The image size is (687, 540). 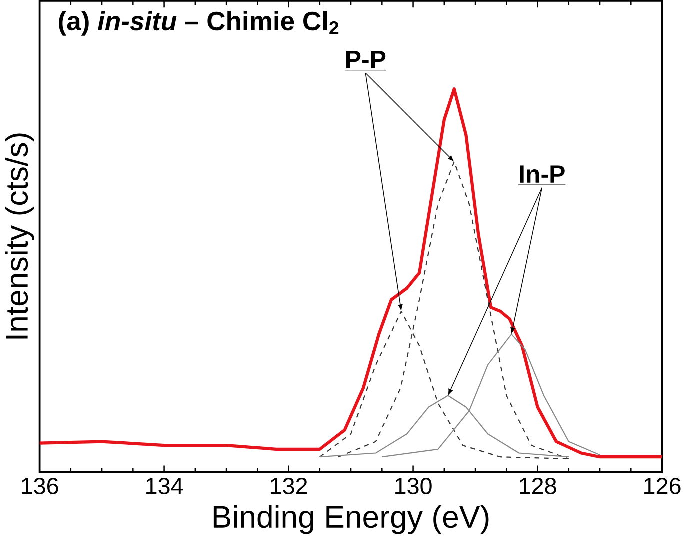 What do you see at coordinates (542, 175) in the screenshot?
I see `annotation: In-P` at bounding box center [542, 175].